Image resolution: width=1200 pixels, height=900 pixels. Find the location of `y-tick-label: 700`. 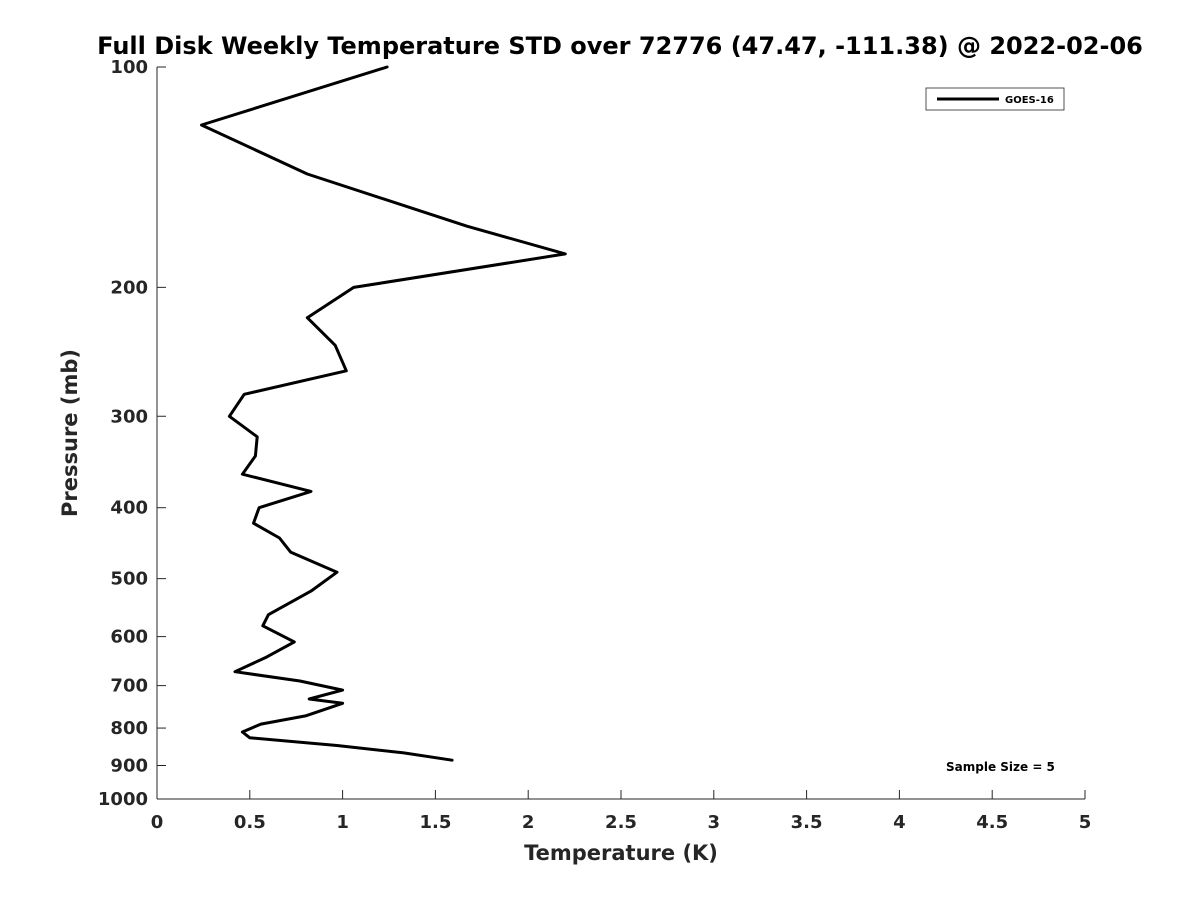

y-tick-label: 700 is located at coordinates (129, 686).